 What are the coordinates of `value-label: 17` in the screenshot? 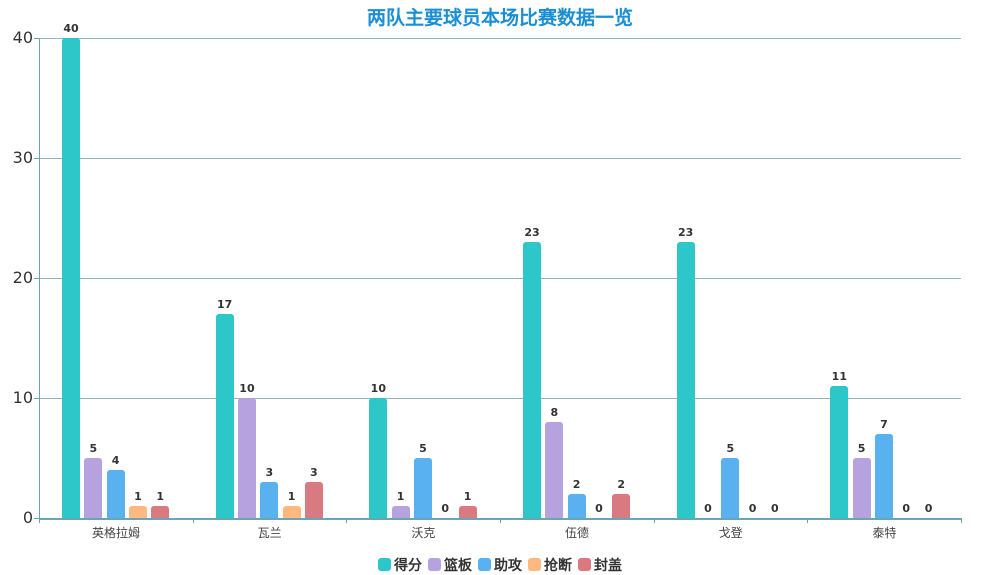 It's located at (225, 304).